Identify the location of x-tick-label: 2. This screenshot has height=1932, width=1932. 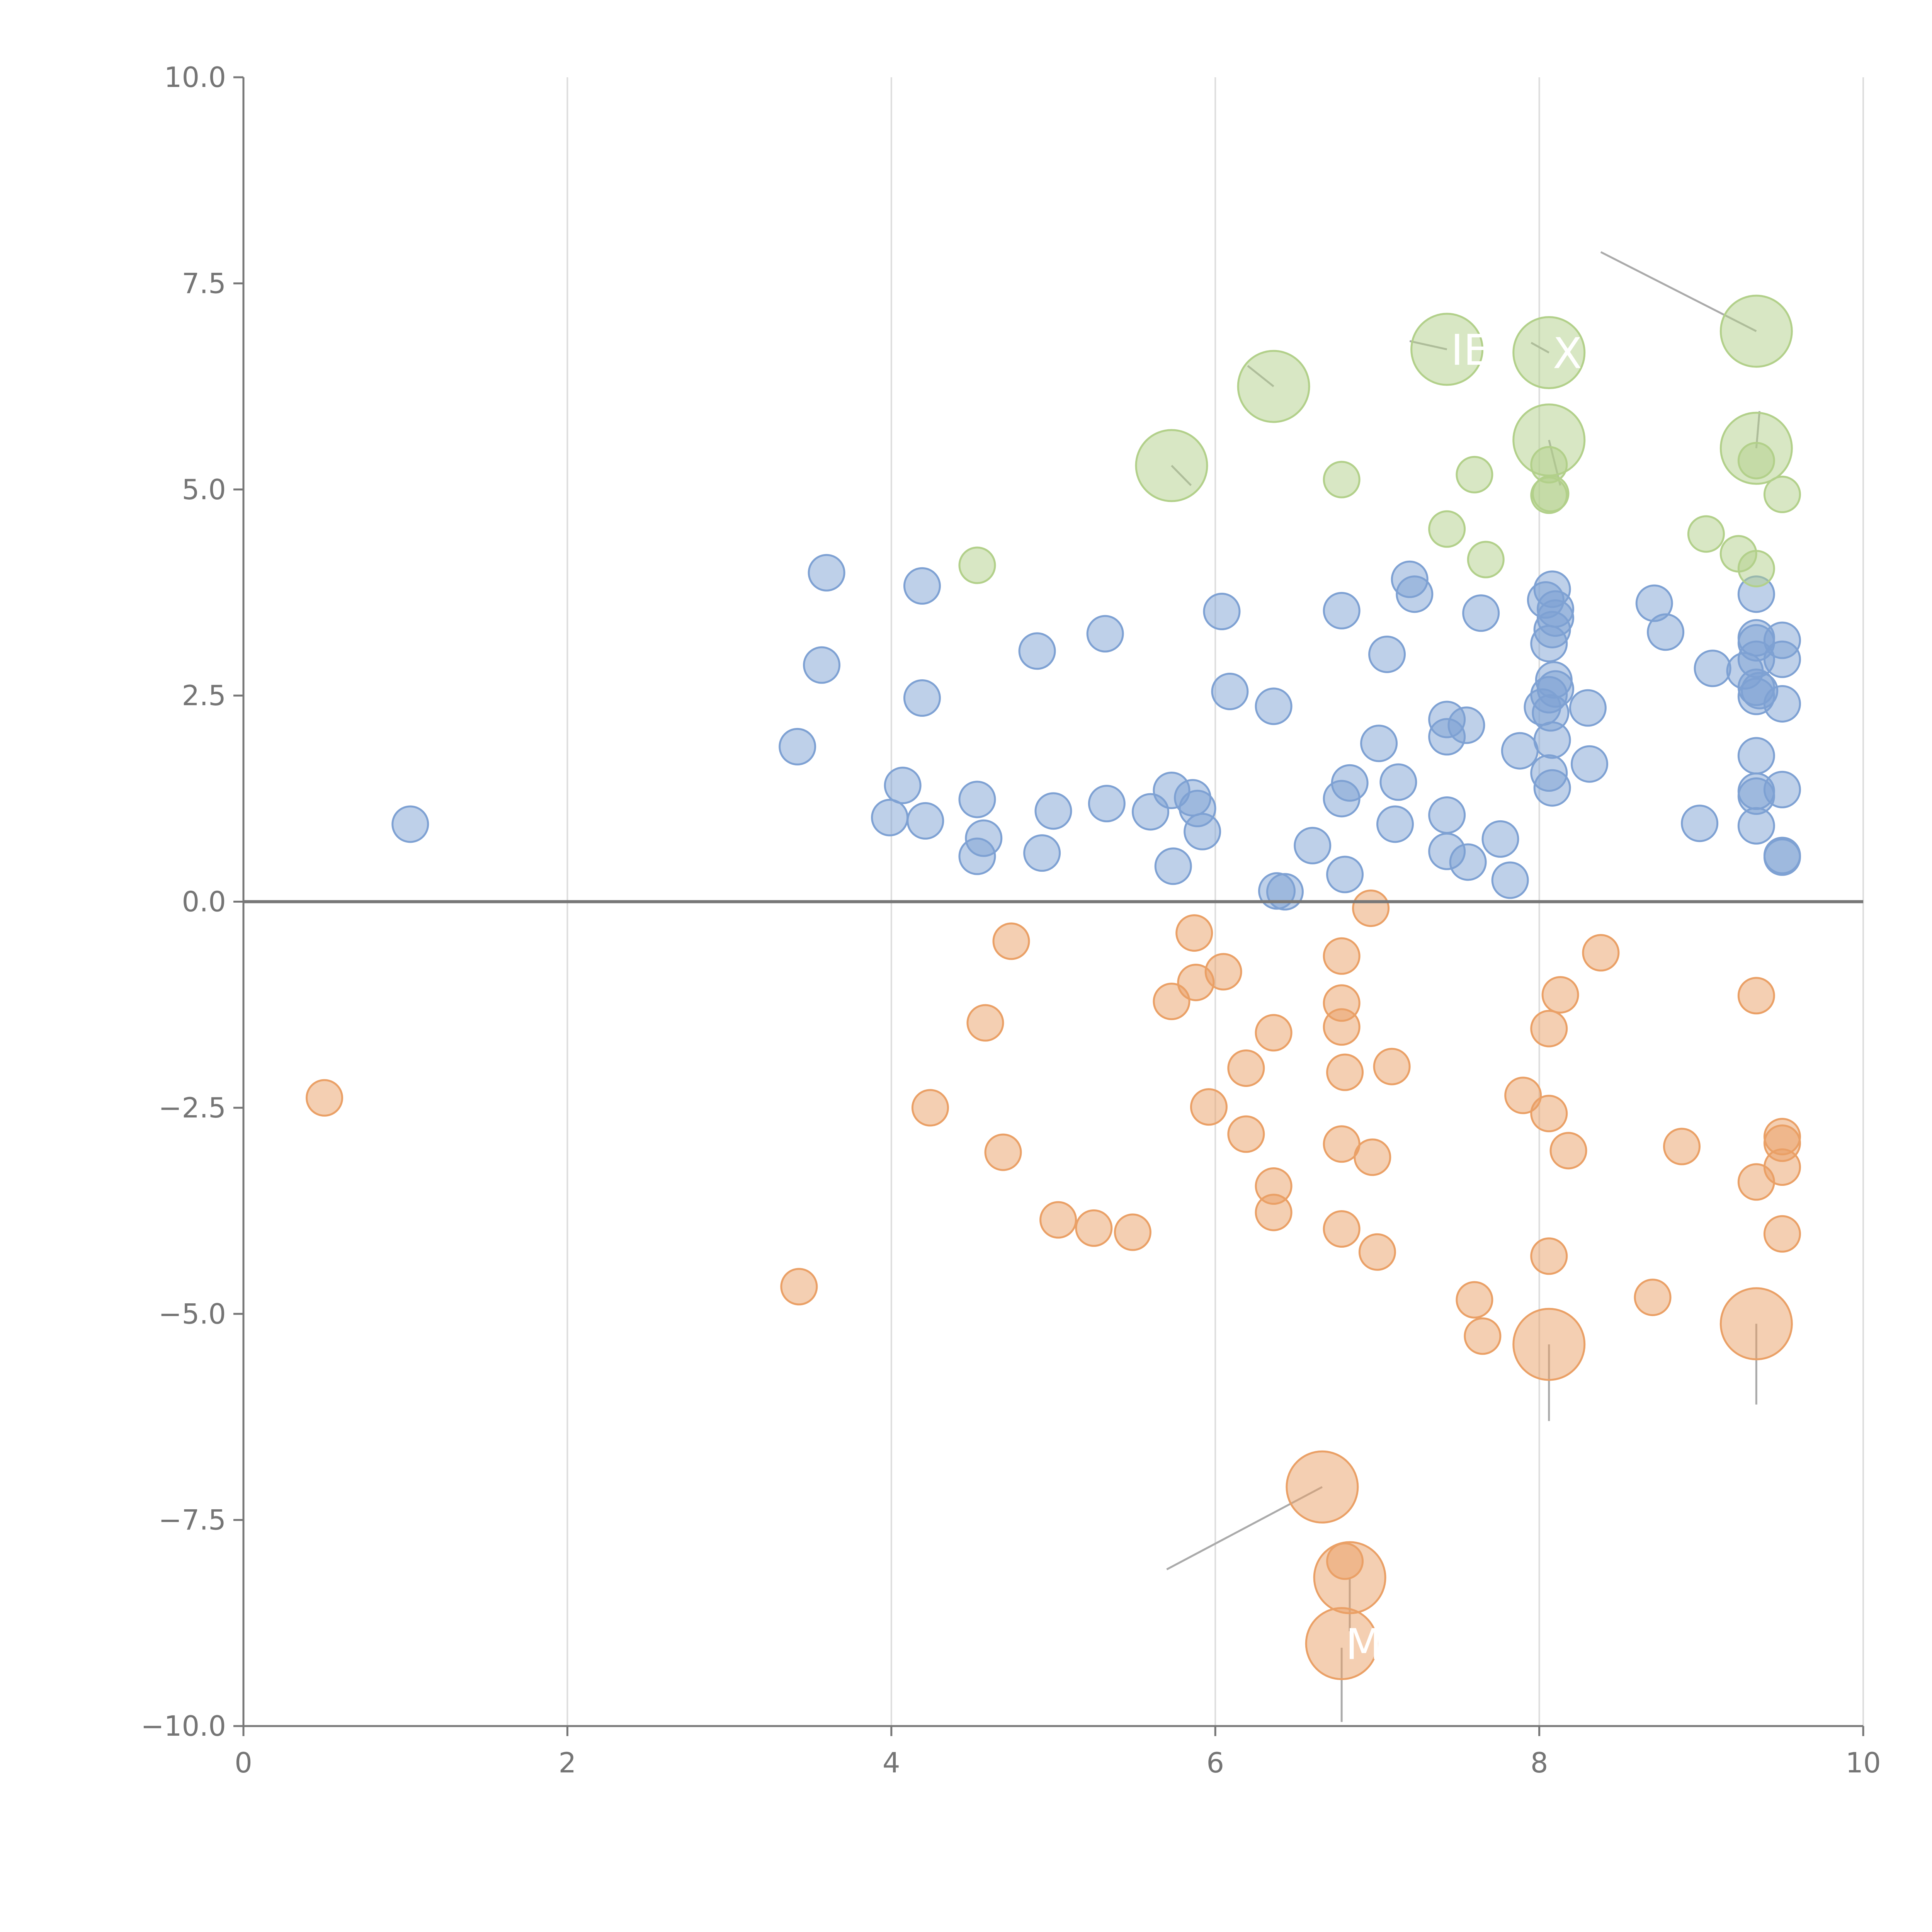
(567, 1763).